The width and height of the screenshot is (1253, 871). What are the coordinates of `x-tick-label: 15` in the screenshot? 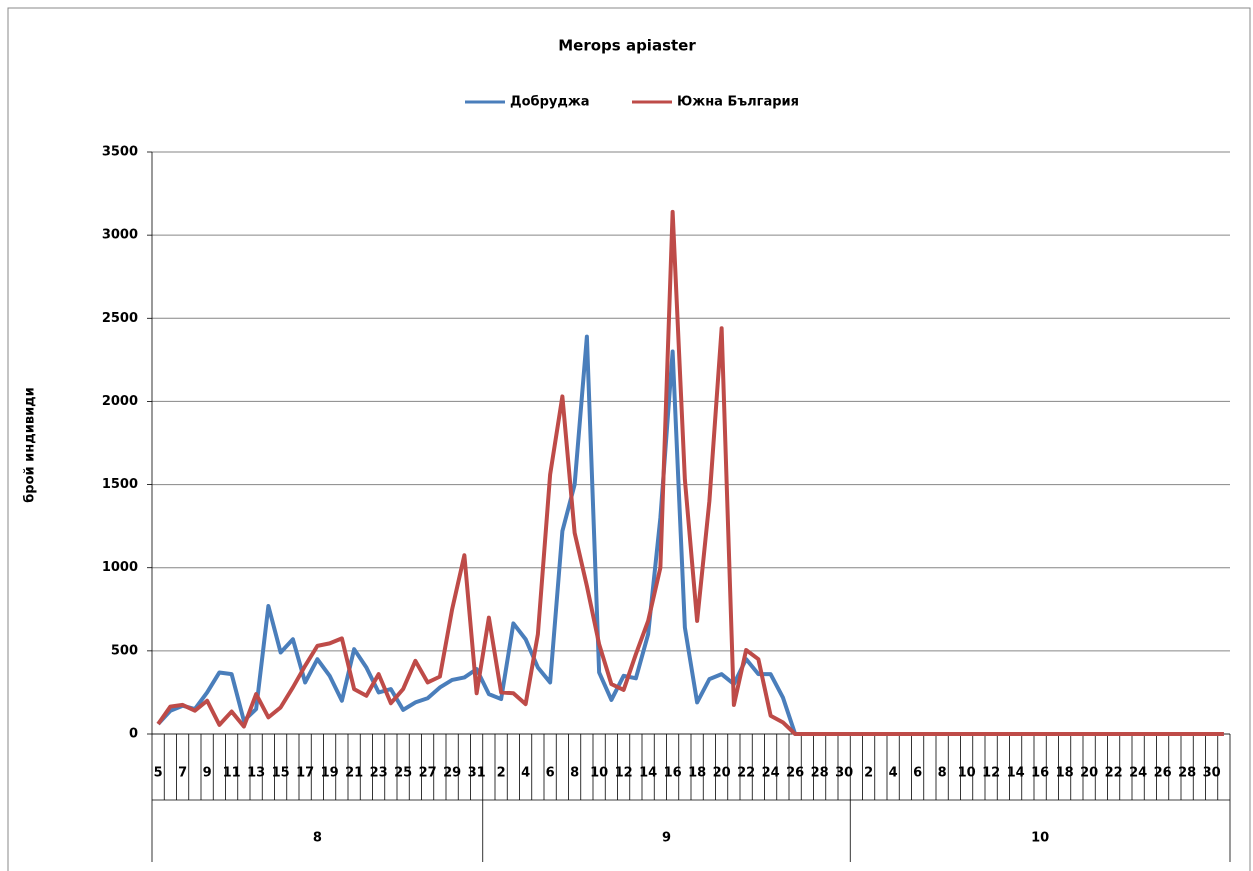 It's located at (281, 773).